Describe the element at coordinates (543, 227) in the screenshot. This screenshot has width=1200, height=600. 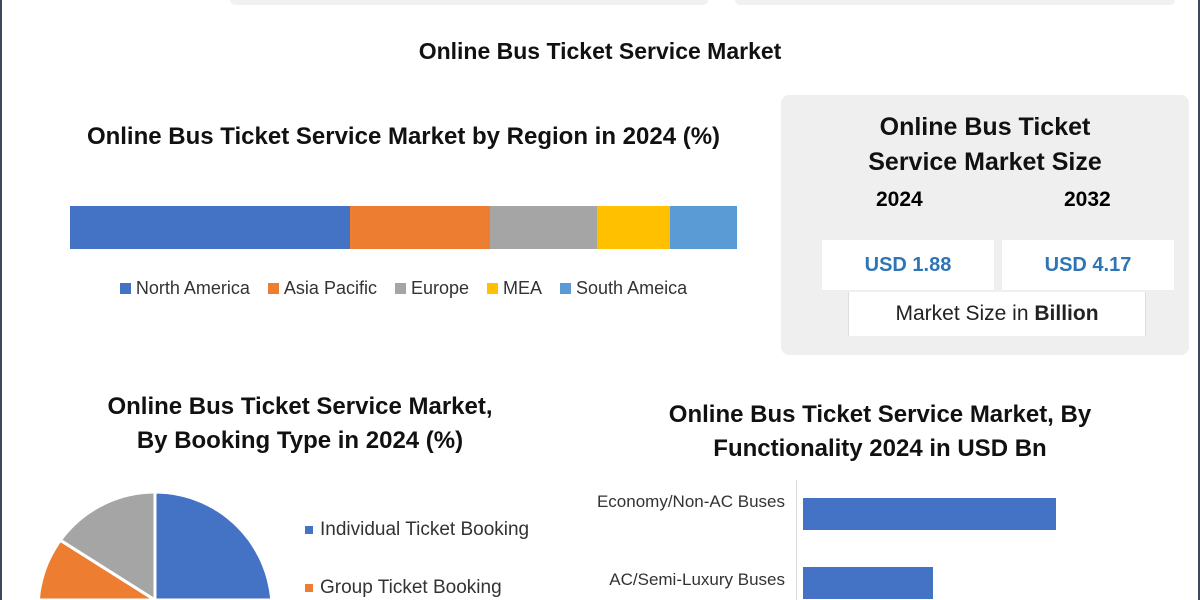
I see `region-segment-europe` at that location.